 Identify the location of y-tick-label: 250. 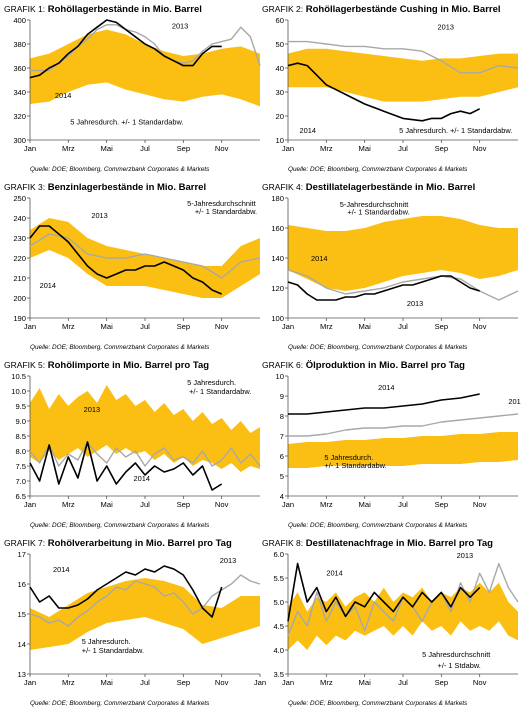
(19, 198).